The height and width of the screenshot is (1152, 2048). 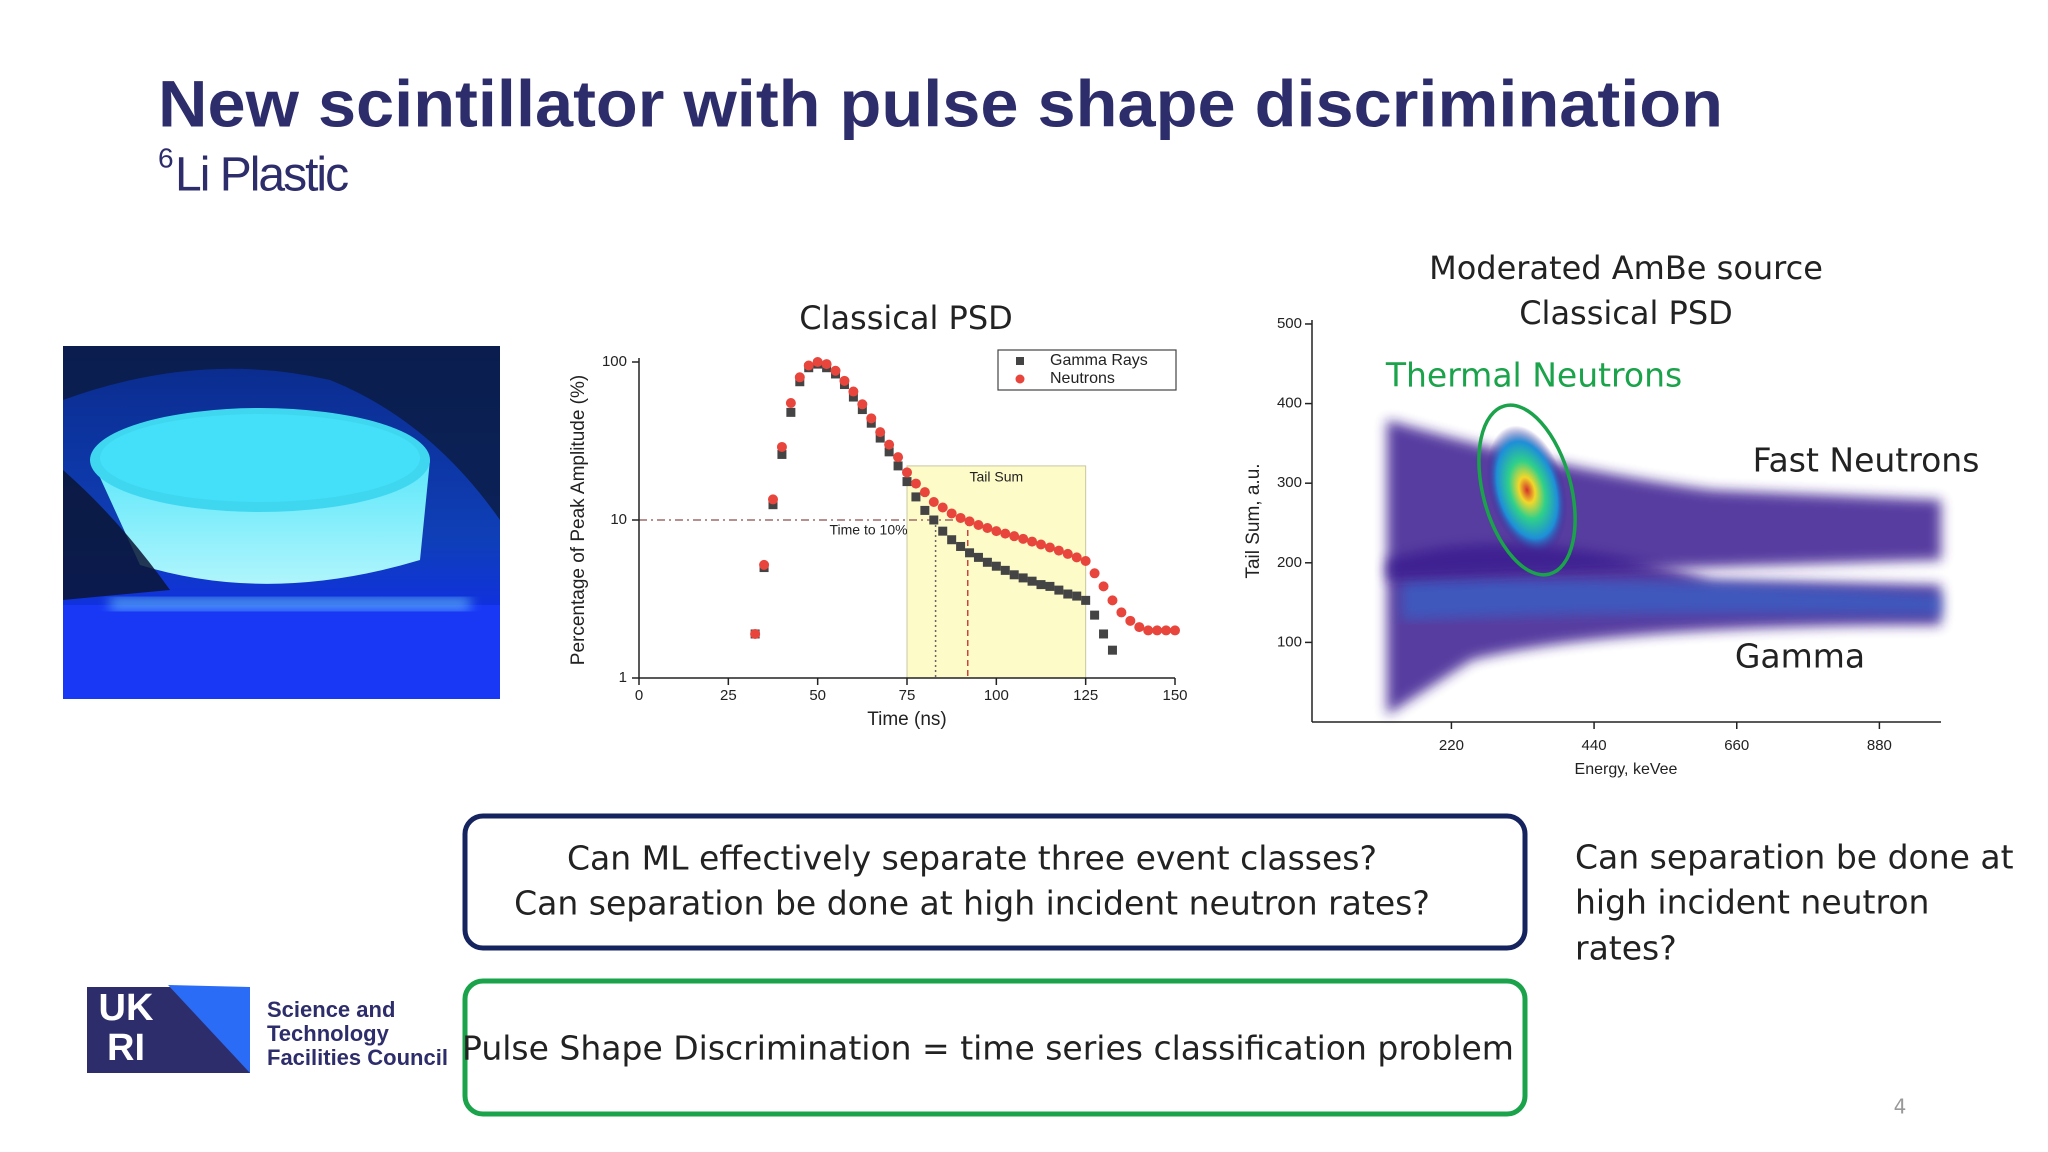 What do you see at coordinates (996, 695) in the screenshot?
I see `x-tick-label: 100` at bounding box center [996, 695].